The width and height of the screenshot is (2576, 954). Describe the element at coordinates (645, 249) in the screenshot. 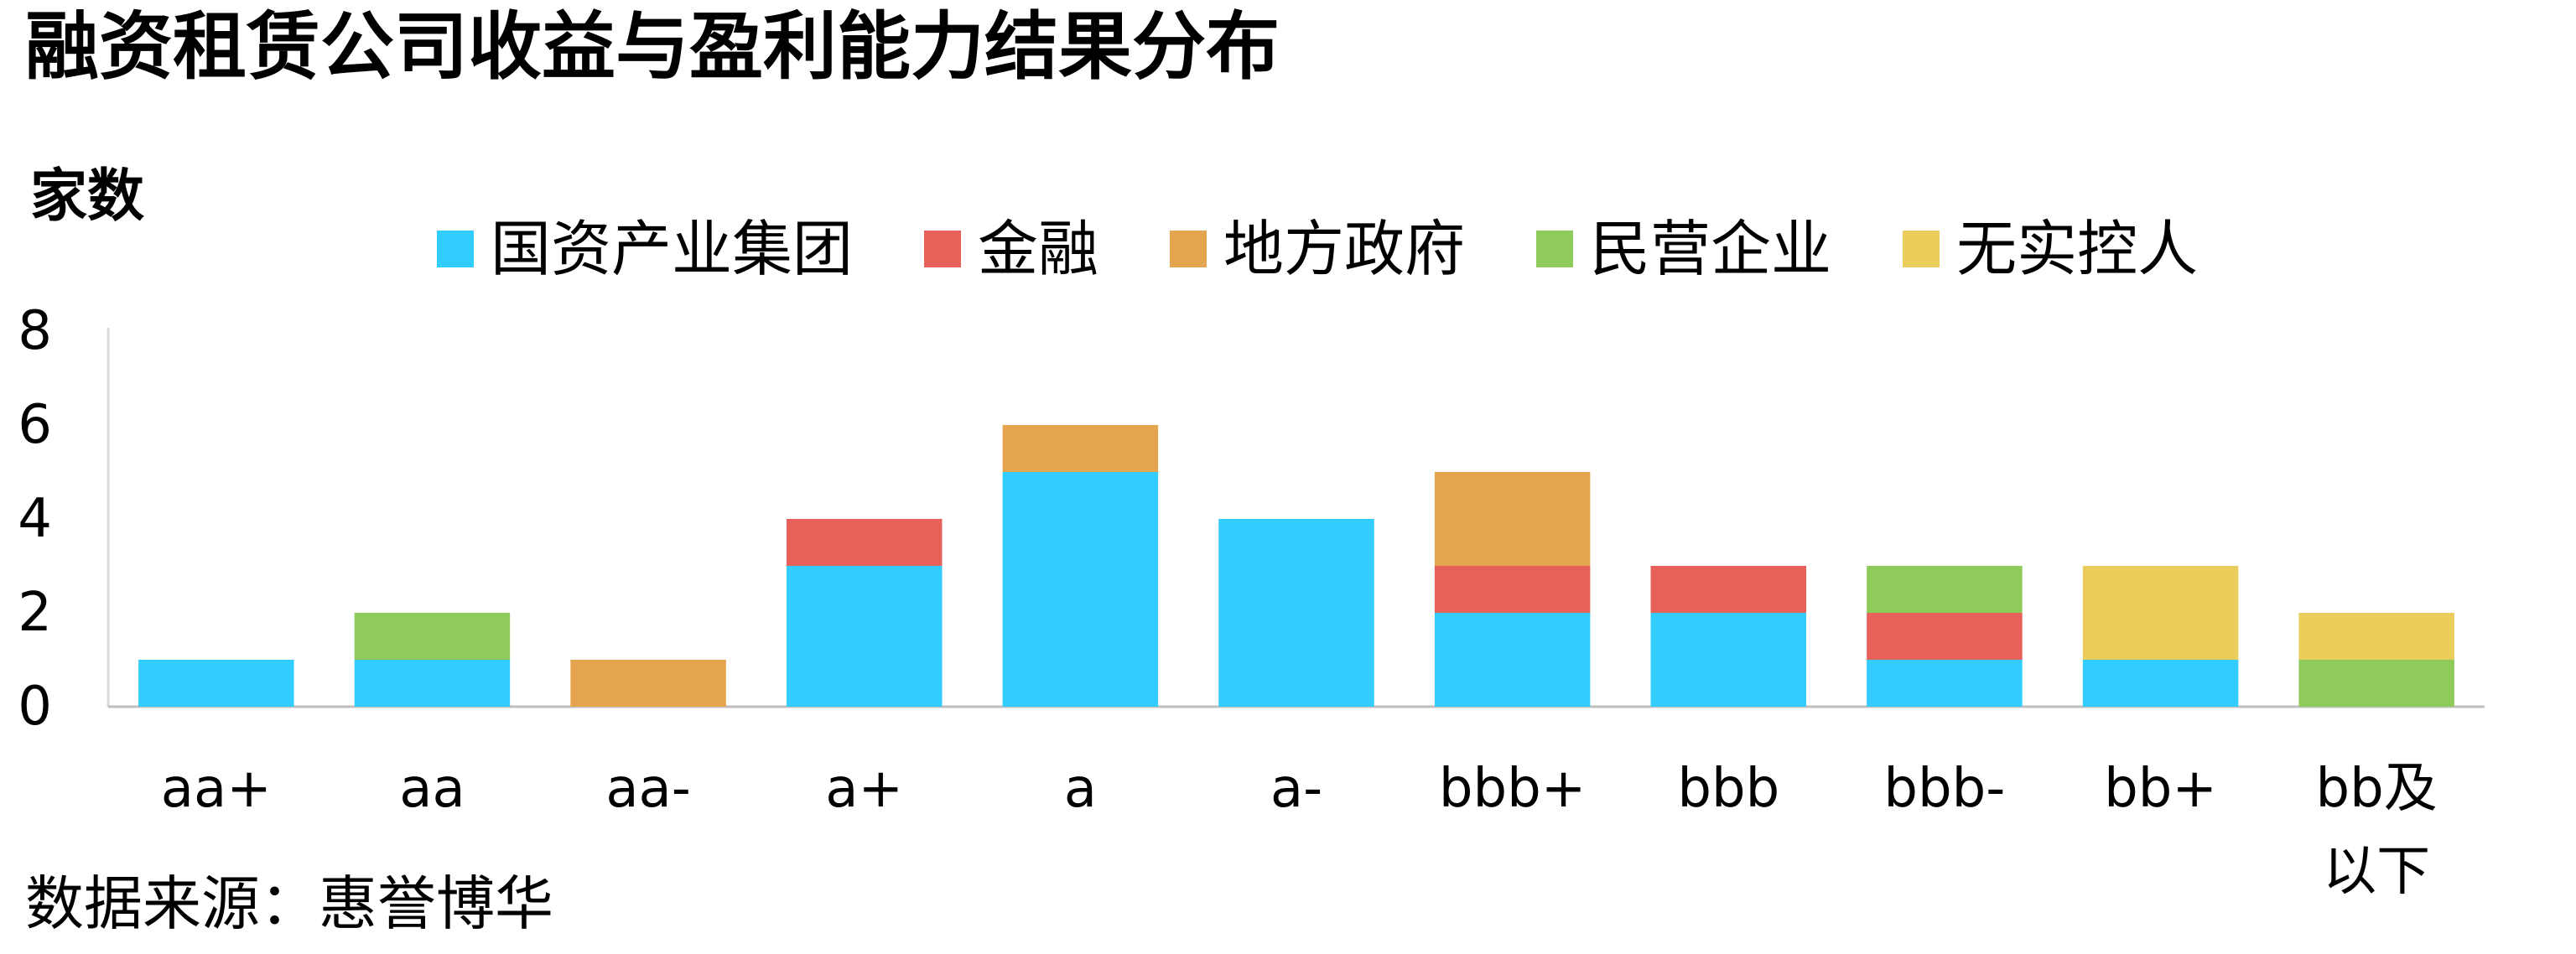

I see `legend-item: 国资产业集团` at that location.